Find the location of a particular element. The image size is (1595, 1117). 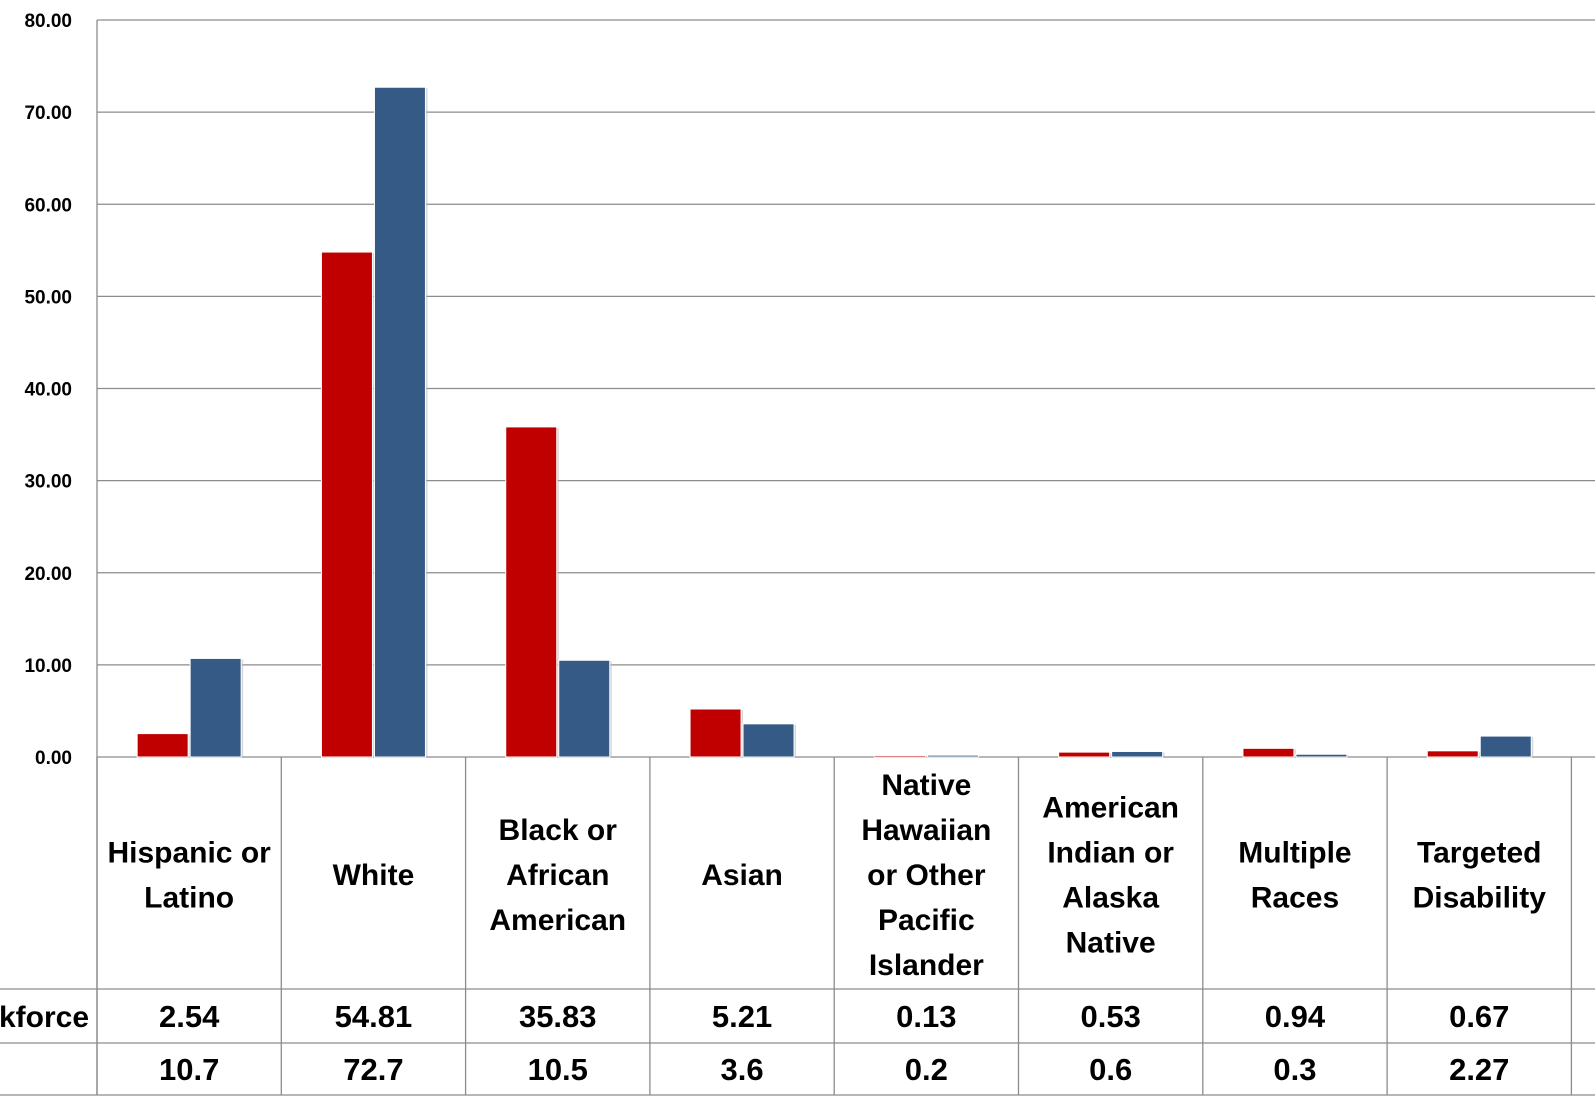

table-cell: 0.94 is located at coordinates (1295, 1016).